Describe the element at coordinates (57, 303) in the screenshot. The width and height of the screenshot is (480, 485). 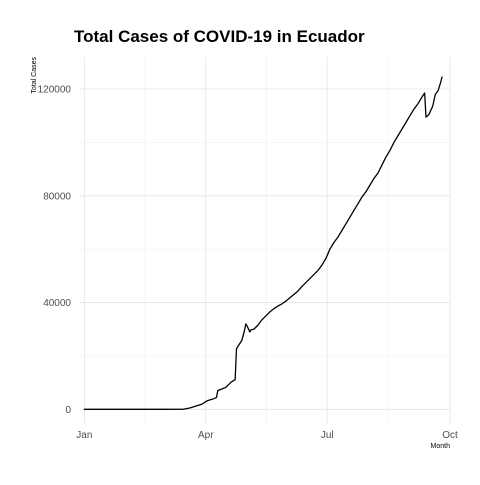
I see `y-tick-label: 40000` at that location.